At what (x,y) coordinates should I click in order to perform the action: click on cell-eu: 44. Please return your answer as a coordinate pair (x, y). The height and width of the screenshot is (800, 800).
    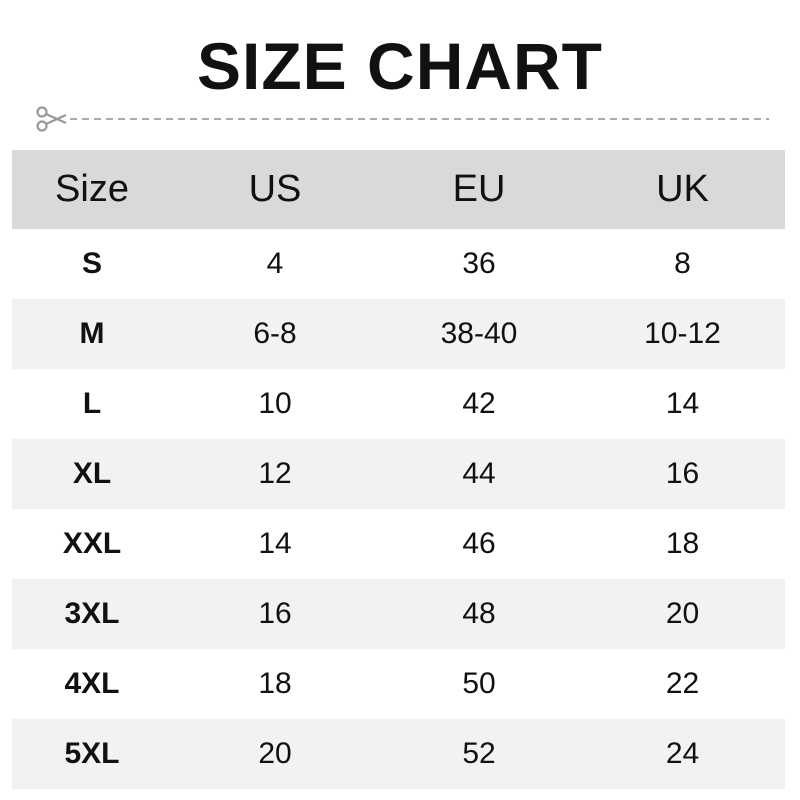
    Looking at the image, I should click on (479, 473).